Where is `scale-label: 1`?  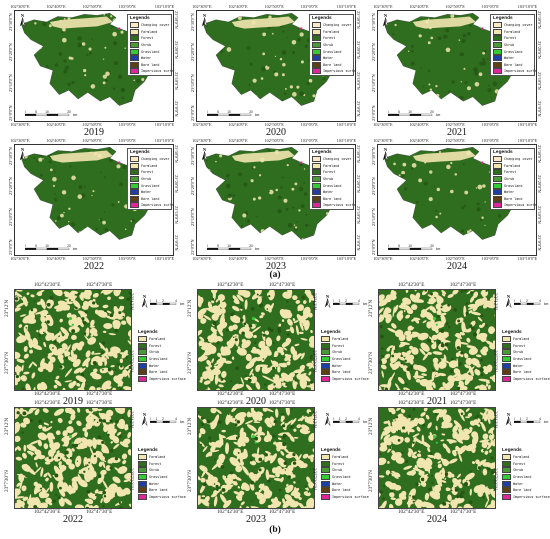 scale-label: 1 is located at coordinates (340, 419).